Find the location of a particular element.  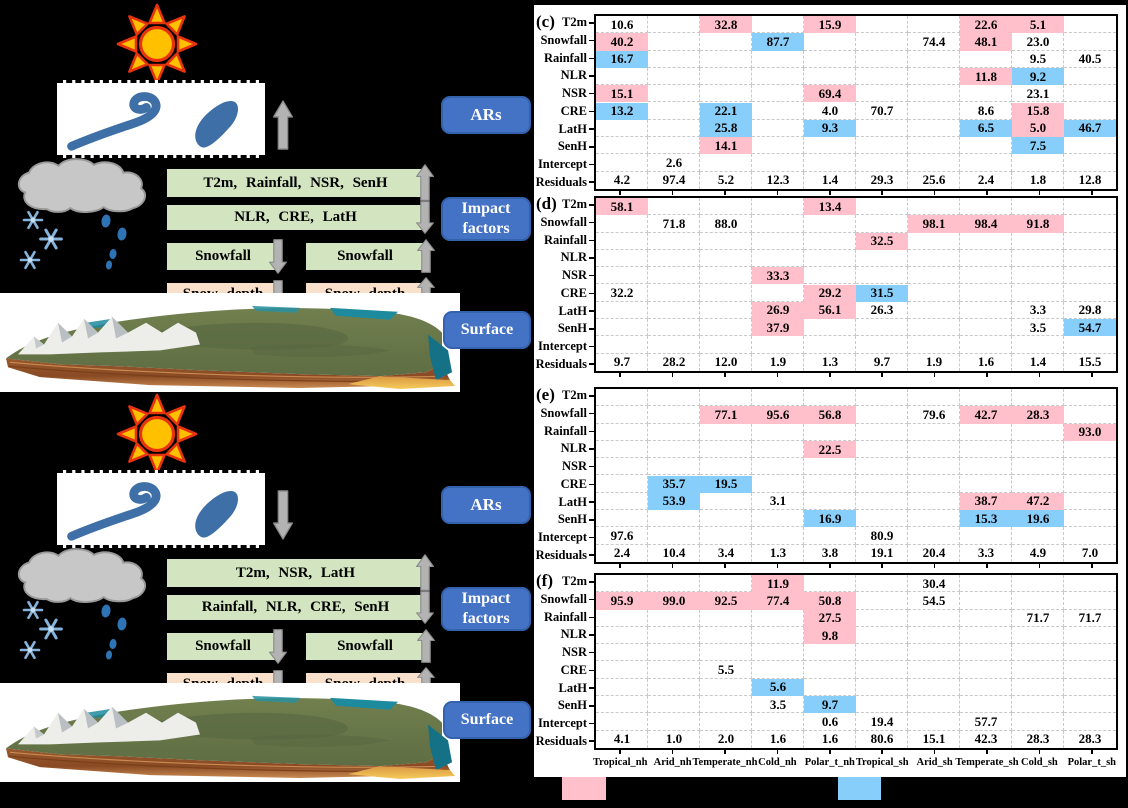

row-label: Snowfall is located at coordinates (563, 40).